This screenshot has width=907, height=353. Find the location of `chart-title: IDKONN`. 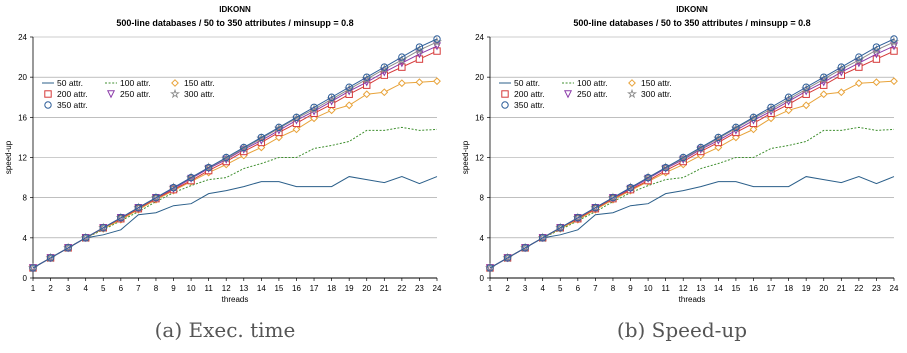

chart-title: IDKONN is located at coordinates (235, 9).